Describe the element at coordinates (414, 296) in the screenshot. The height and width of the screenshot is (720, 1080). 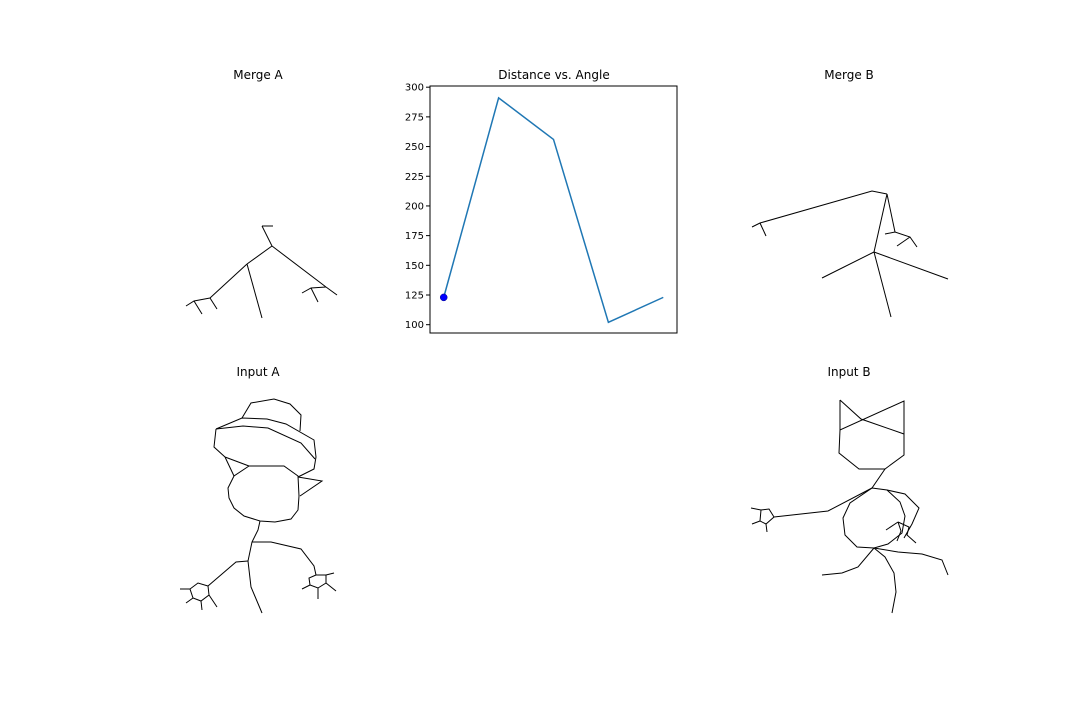
I see `y-tick-label: 125` at that location.